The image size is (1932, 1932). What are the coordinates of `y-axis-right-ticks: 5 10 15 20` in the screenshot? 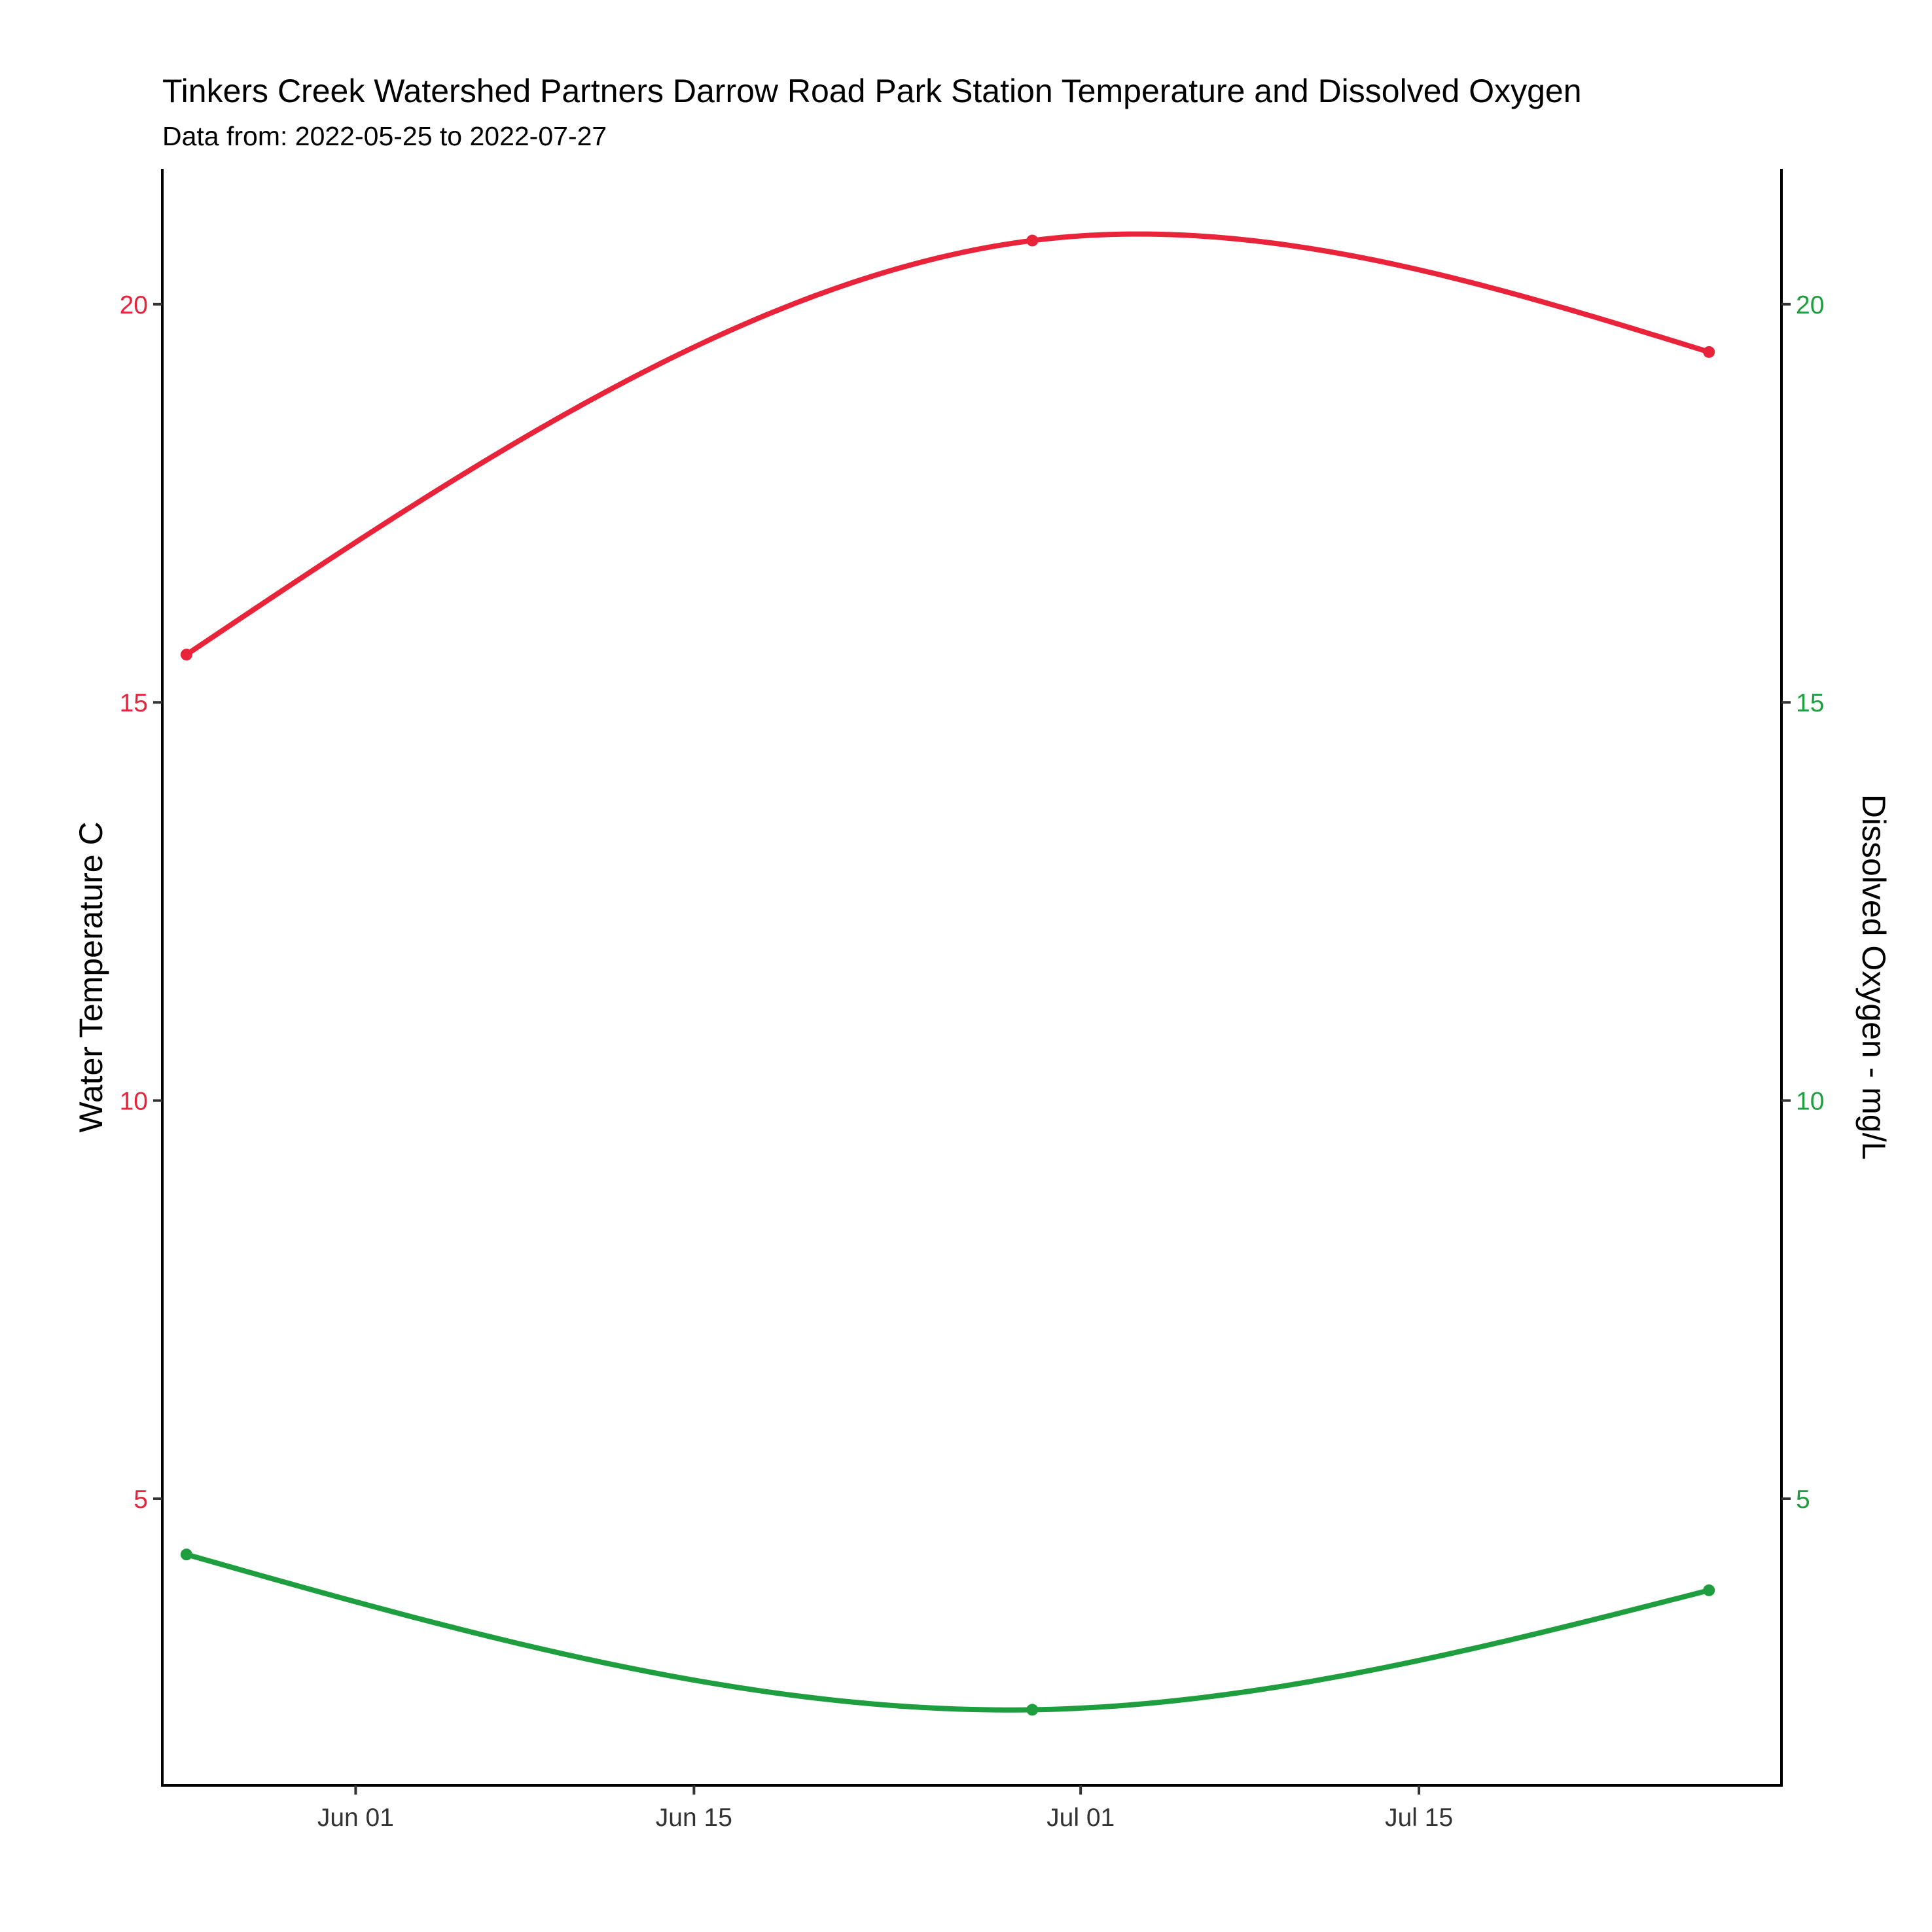 It's located at (1802, 902).